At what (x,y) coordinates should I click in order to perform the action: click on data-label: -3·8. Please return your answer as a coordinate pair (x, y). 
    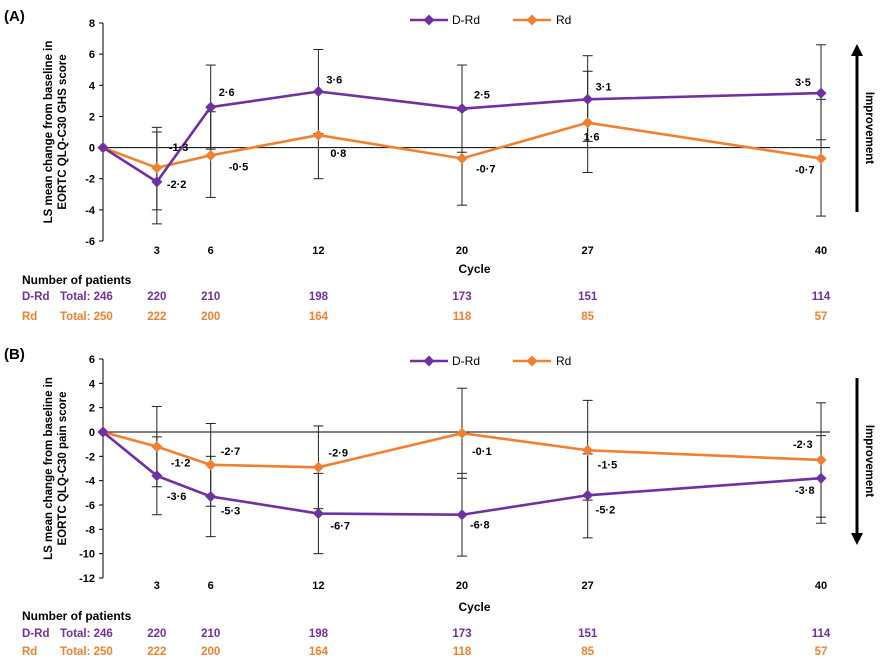
    Looking at the image, I should click on (805, 491).